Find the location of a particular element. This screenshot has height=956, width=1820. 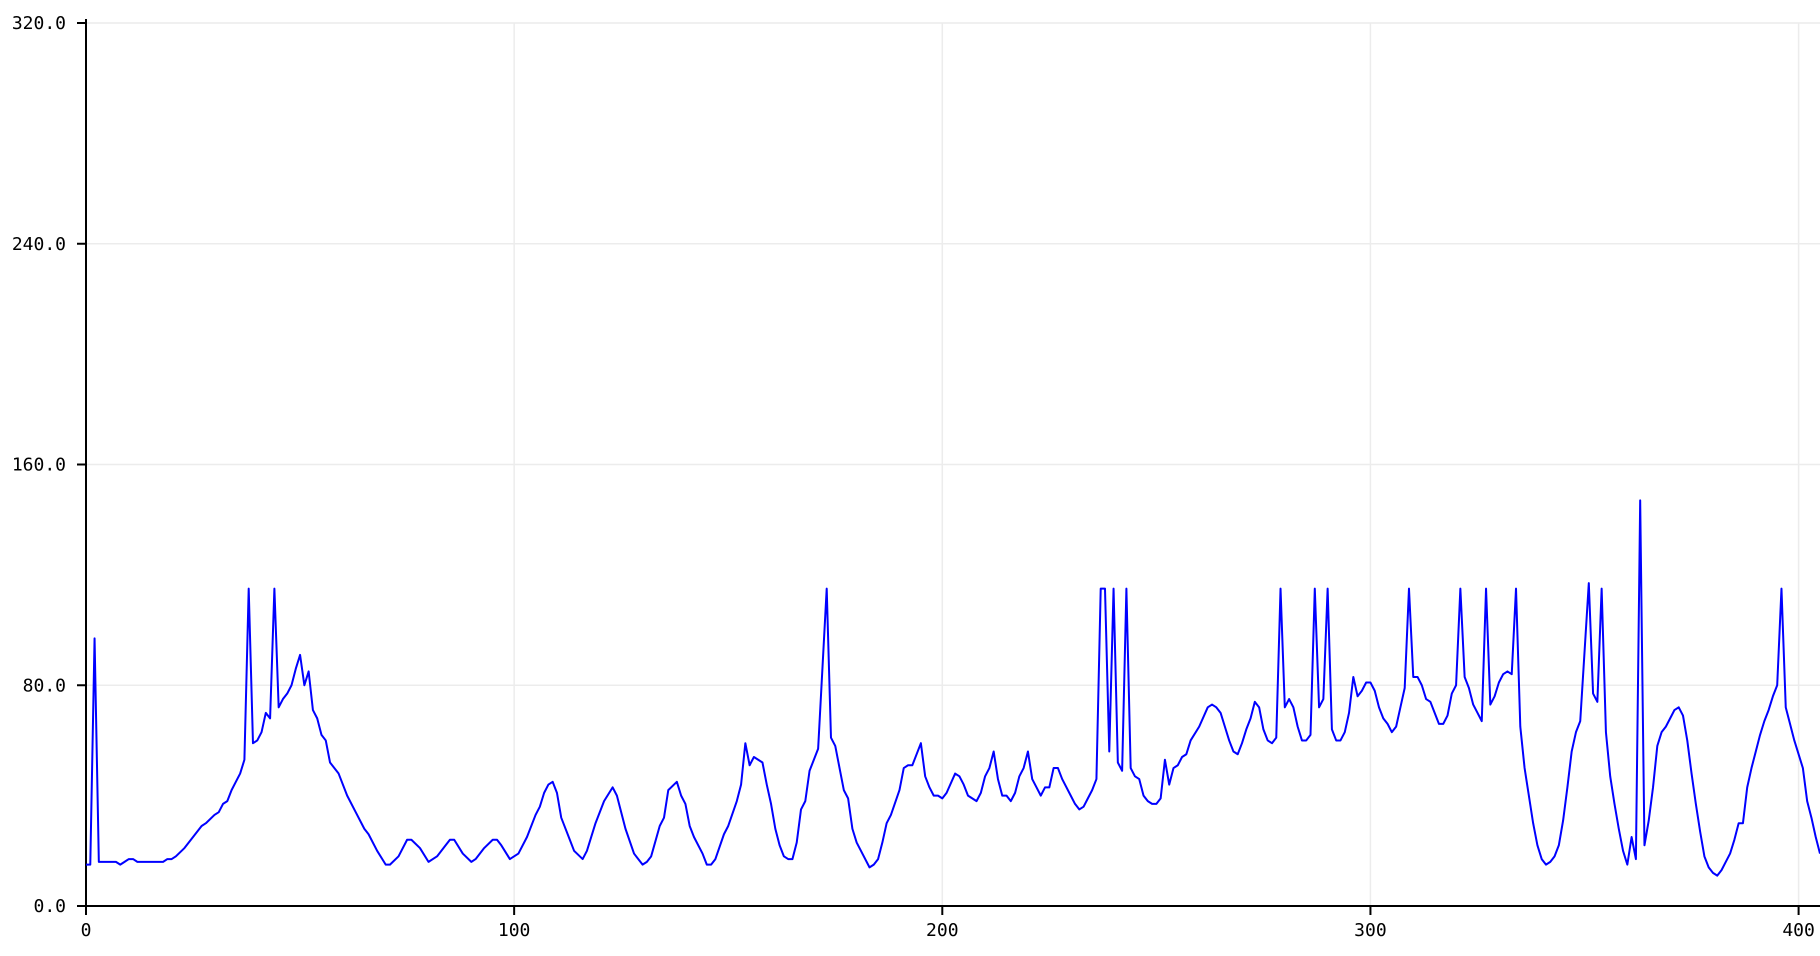

x-tick-label: 300 is located at coordinates (1370, 930).